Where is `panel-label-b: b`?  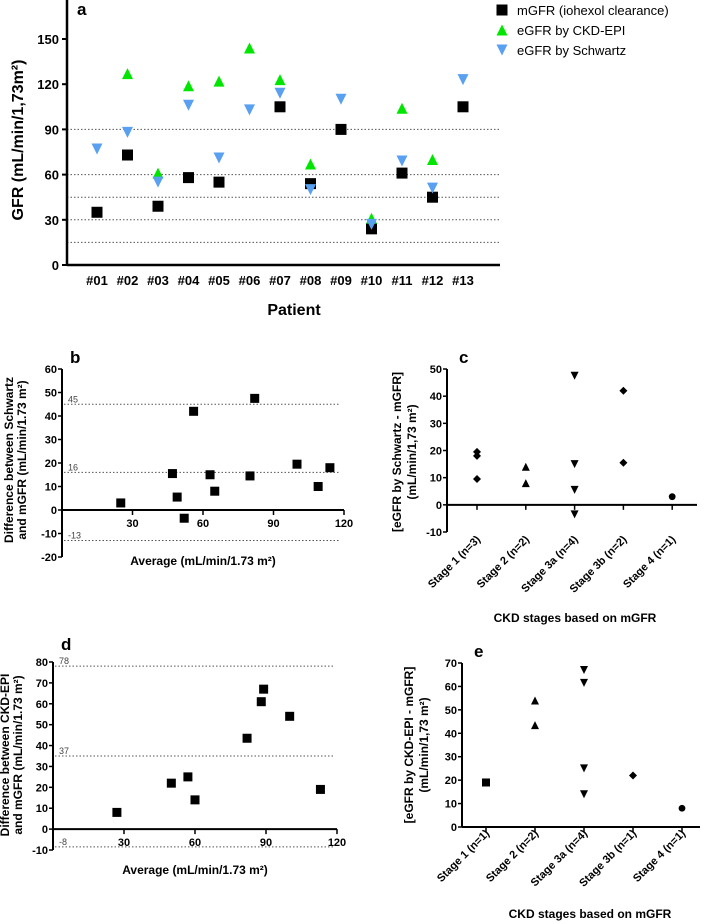 panel-label-b: b is located at coordinates (75, 357).